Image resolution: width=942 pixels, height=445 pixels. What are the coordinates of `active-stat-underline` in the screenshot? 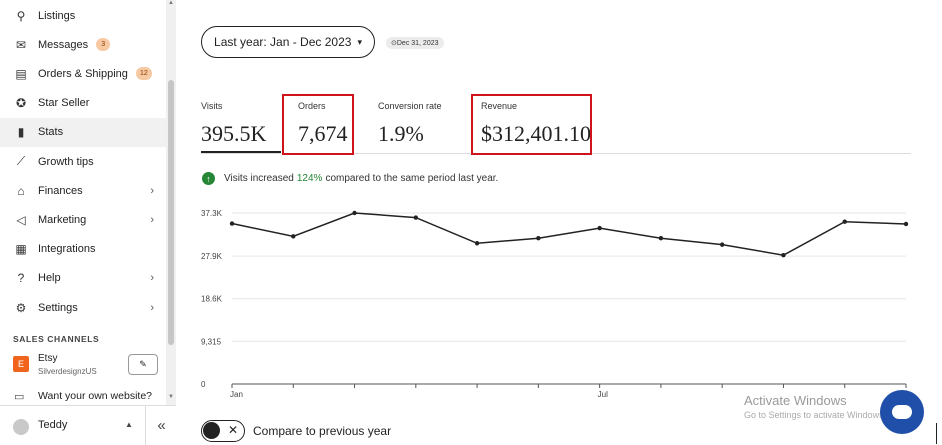 It's located at (241, 152).